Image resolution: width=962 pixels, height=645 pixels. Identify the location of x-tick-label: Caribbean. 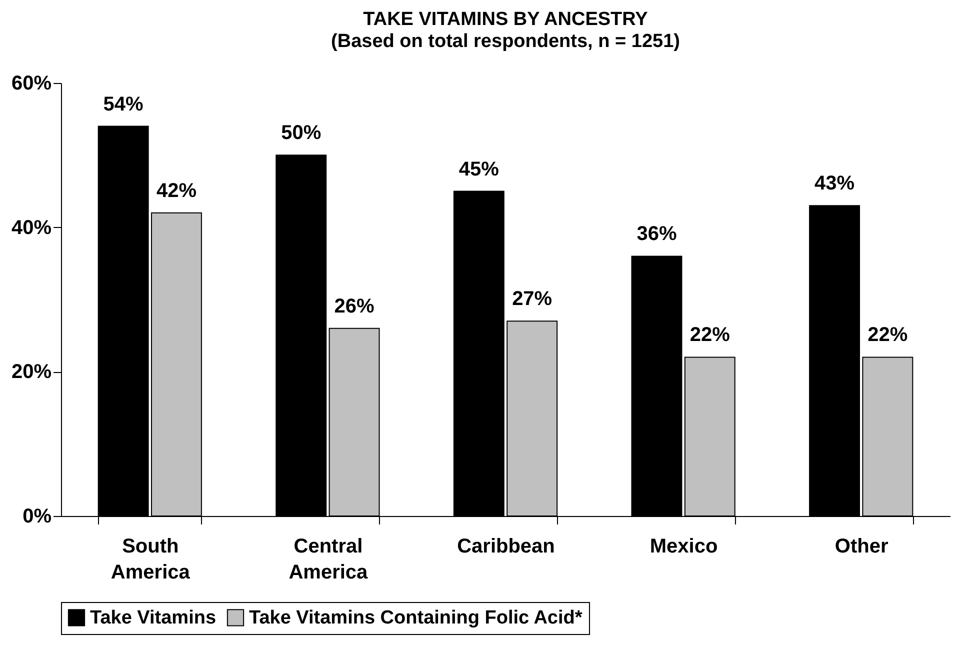
(506, 547).